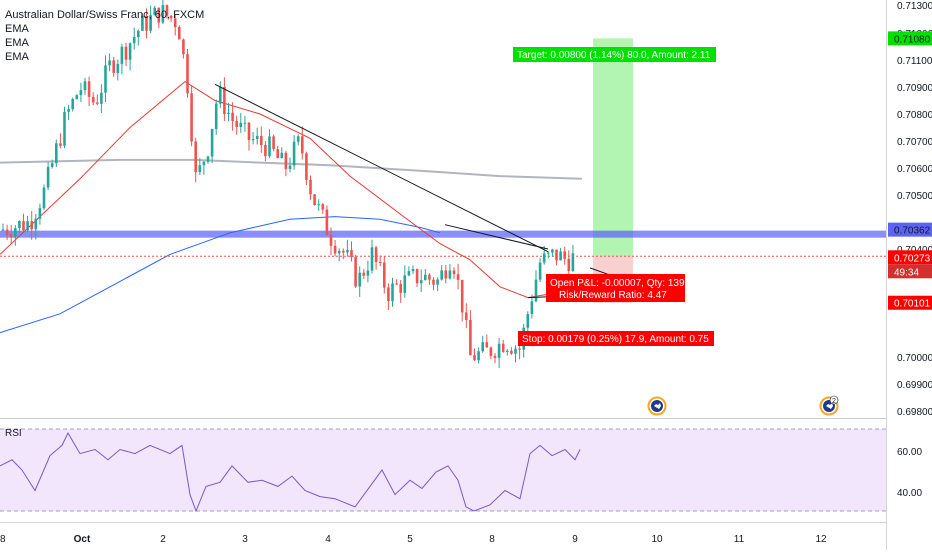 The image size is (932, 555). I want to click on target-price-badge: 0.71080, so click(910, 38).